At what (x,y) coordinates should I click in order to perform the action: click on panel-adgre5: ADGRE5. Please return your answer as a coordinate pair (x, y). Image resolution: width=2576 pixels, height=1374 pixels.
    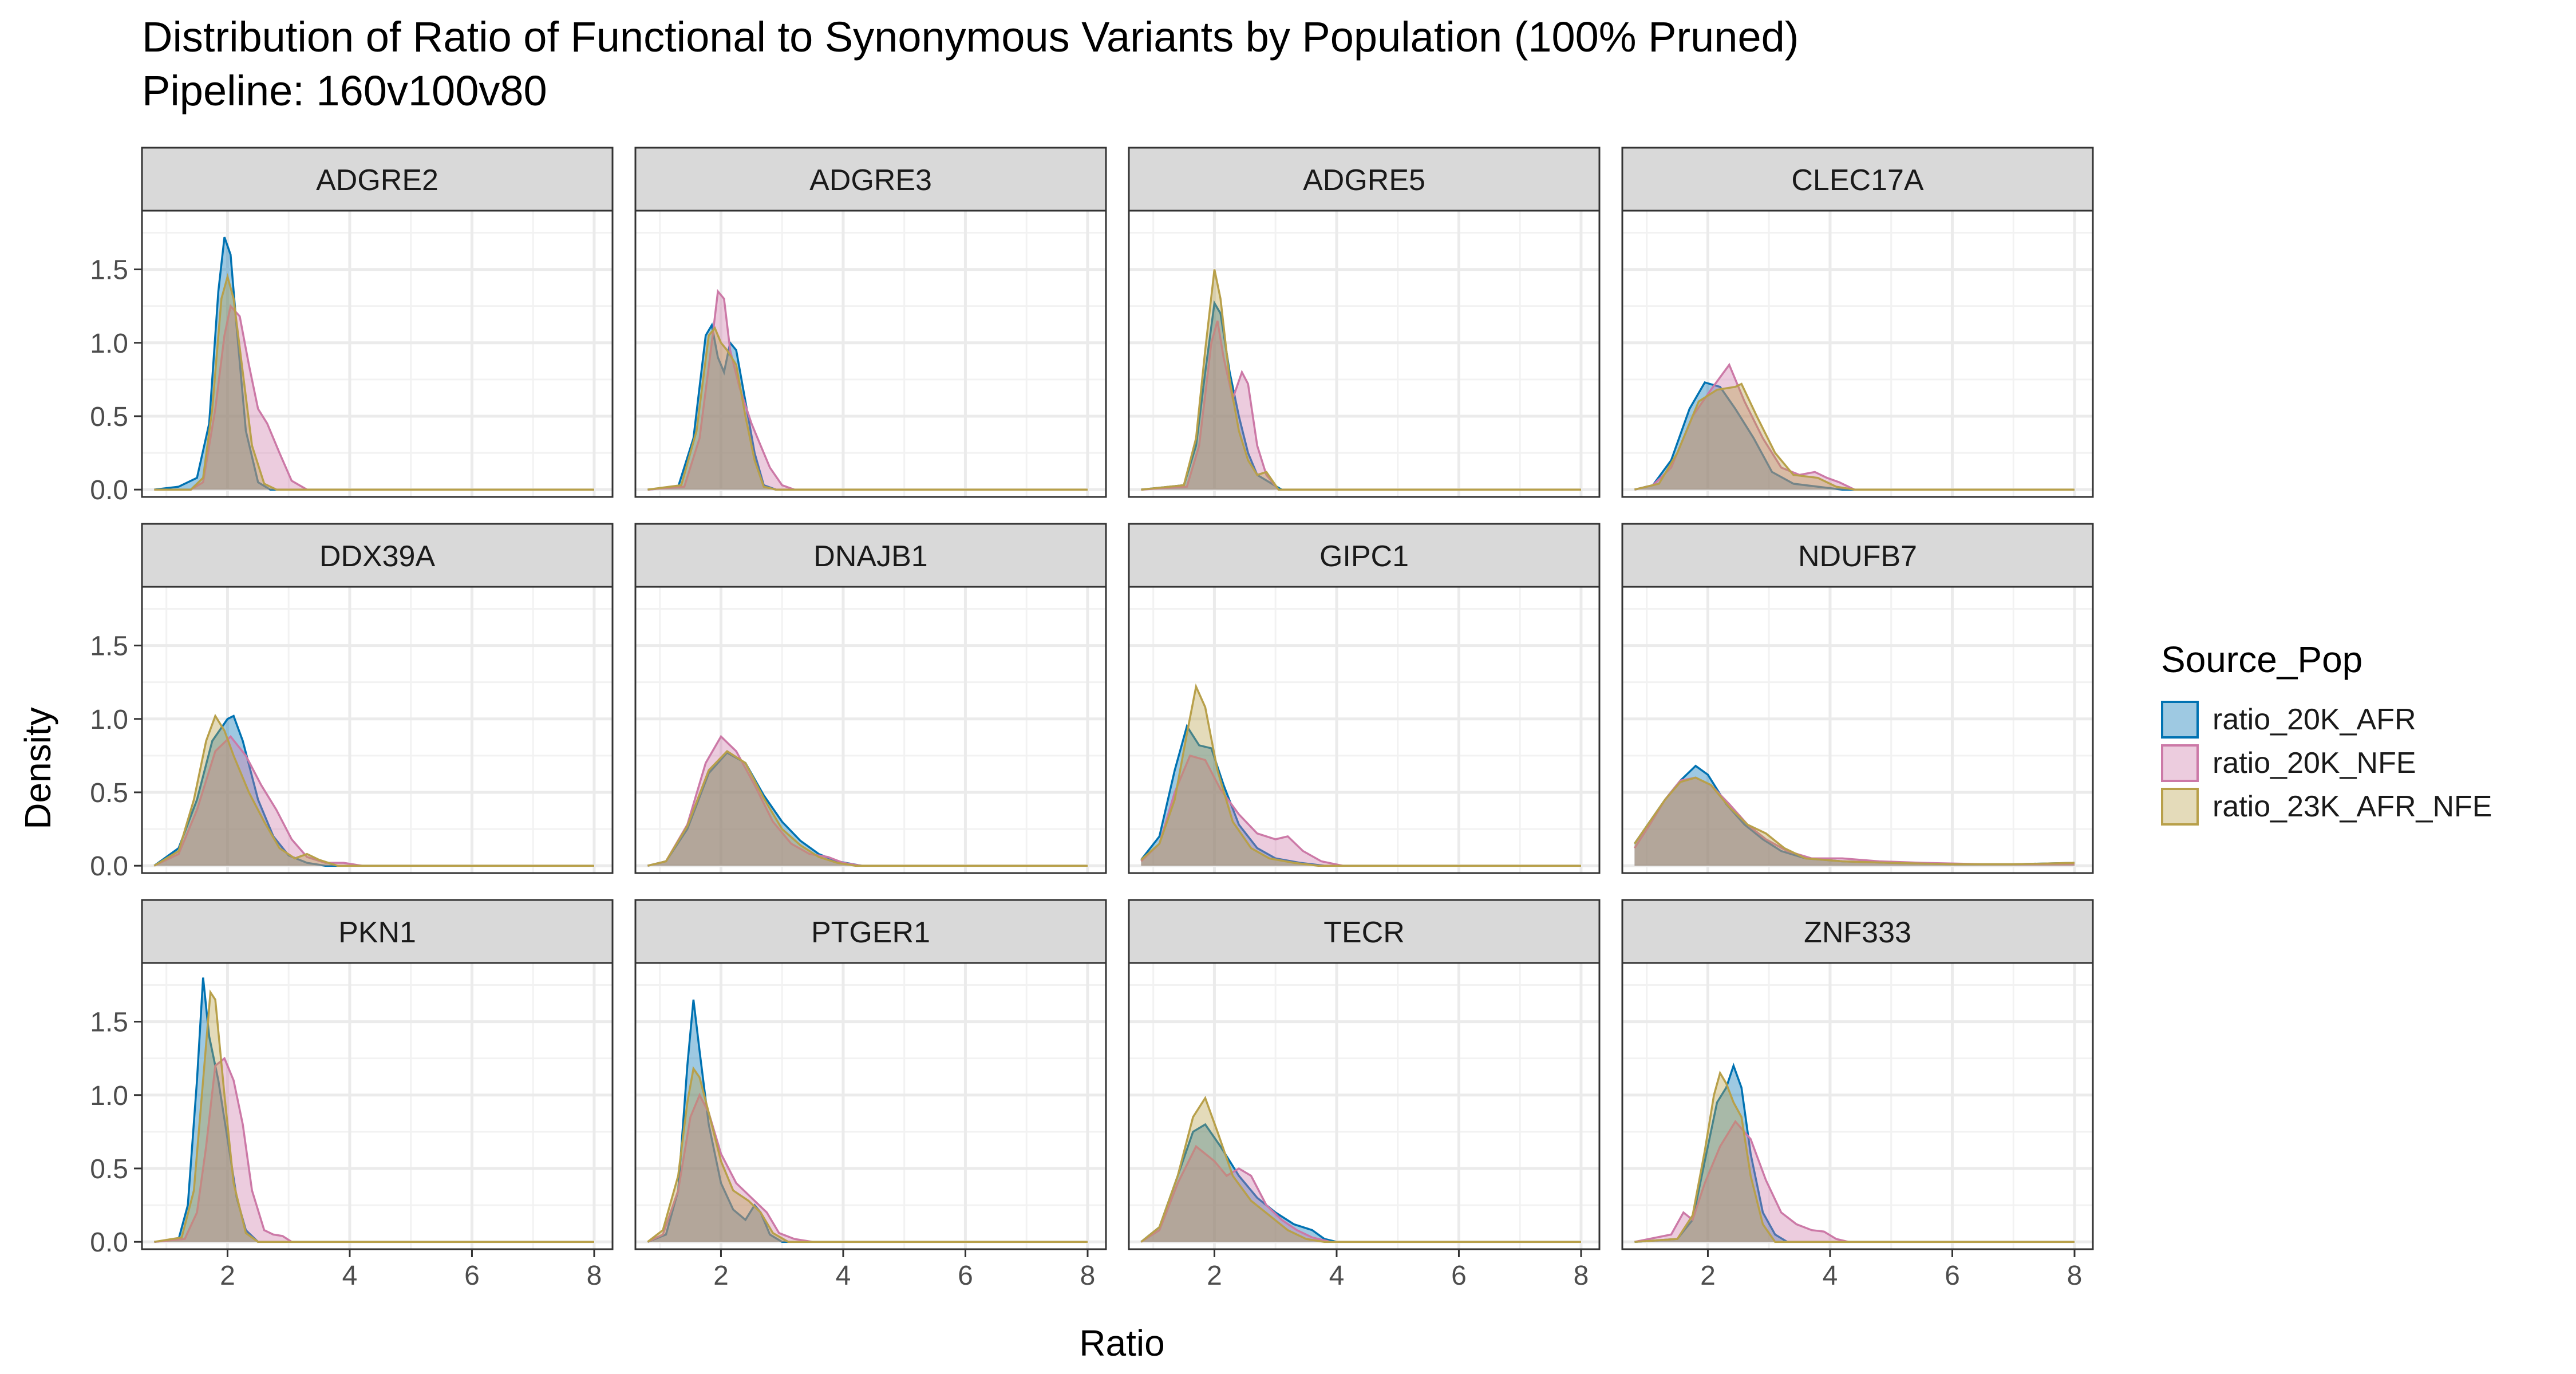
    Looking at the image, I should click on (1364, 322).